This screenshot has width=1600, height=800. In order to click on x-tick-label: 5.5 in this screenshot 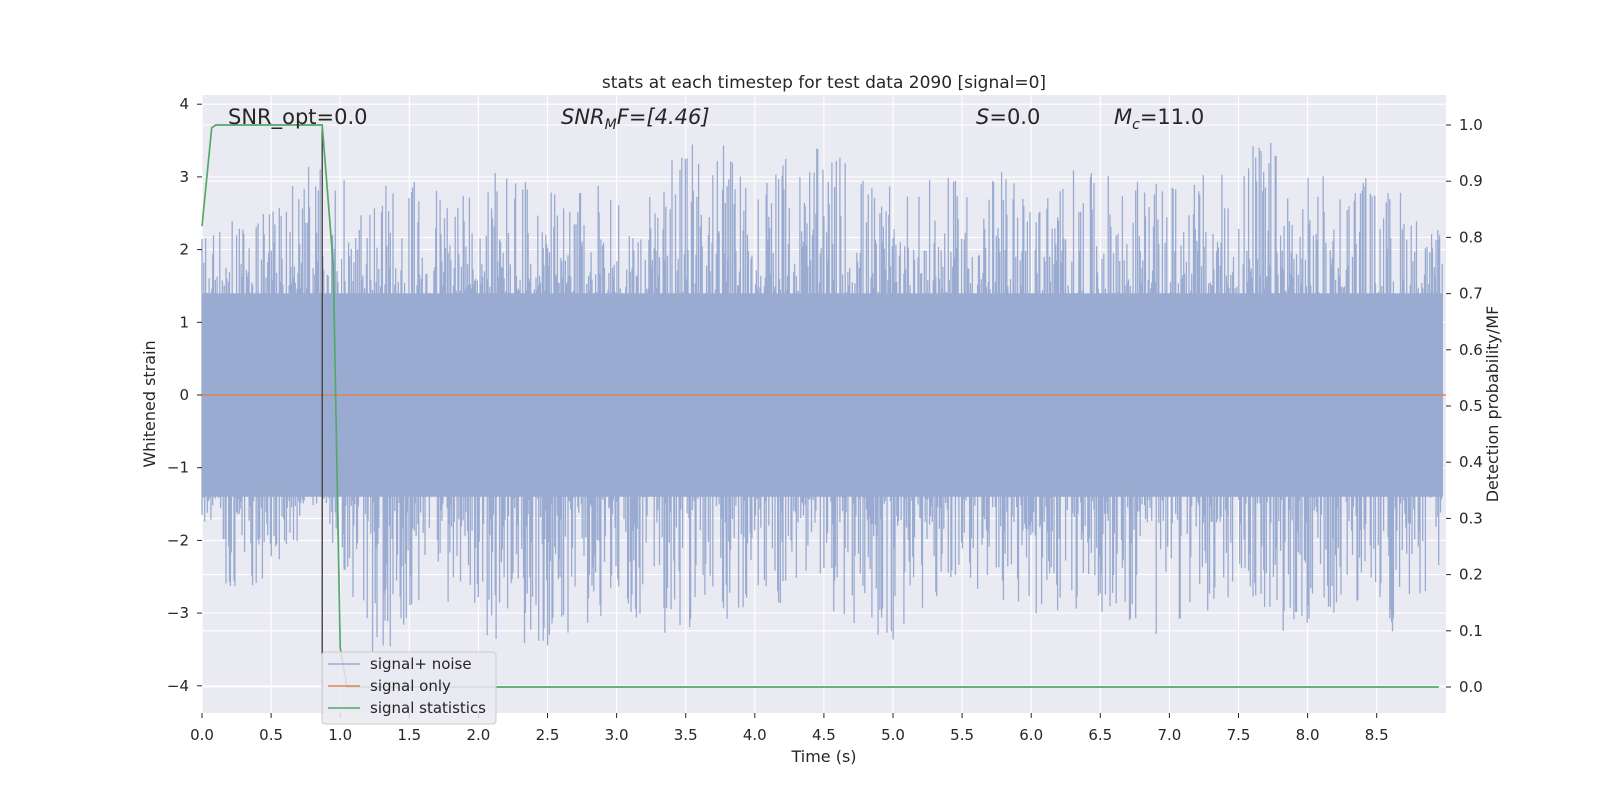, I will do `click(962, 735)`.